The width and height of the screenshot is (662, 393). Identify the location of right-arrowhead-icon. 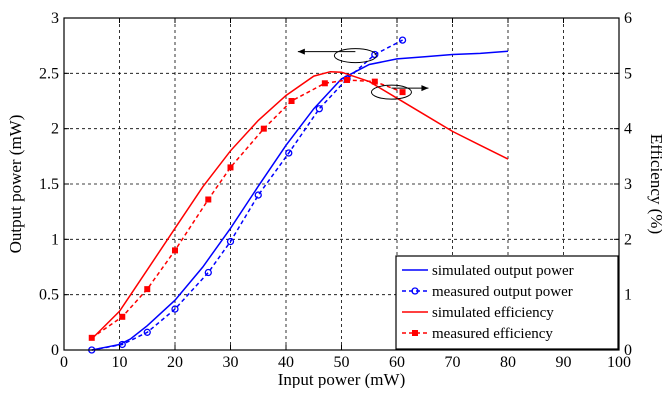
(425, 88).